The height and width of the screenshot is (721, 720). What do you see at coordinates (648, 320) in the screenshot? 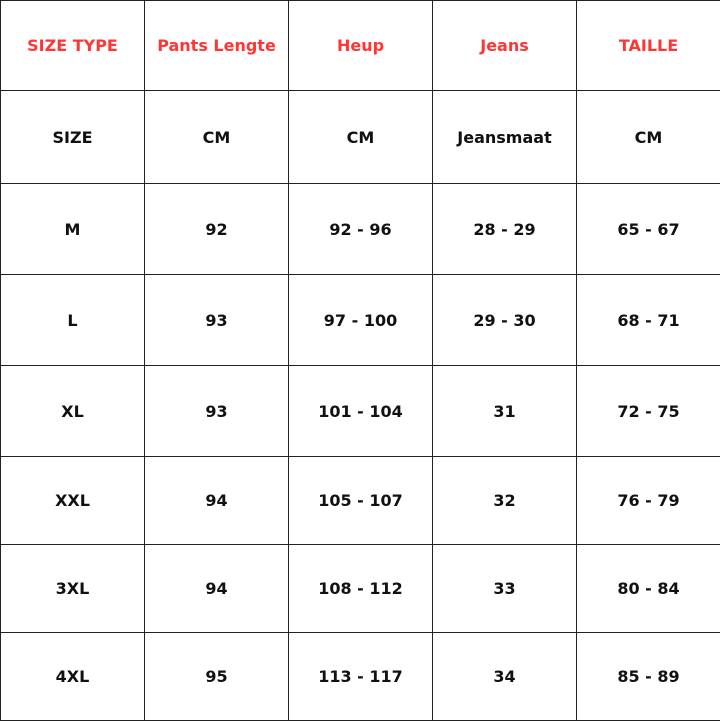
I see `table-cell: 68 - 71` at bounding box center [648, 320].